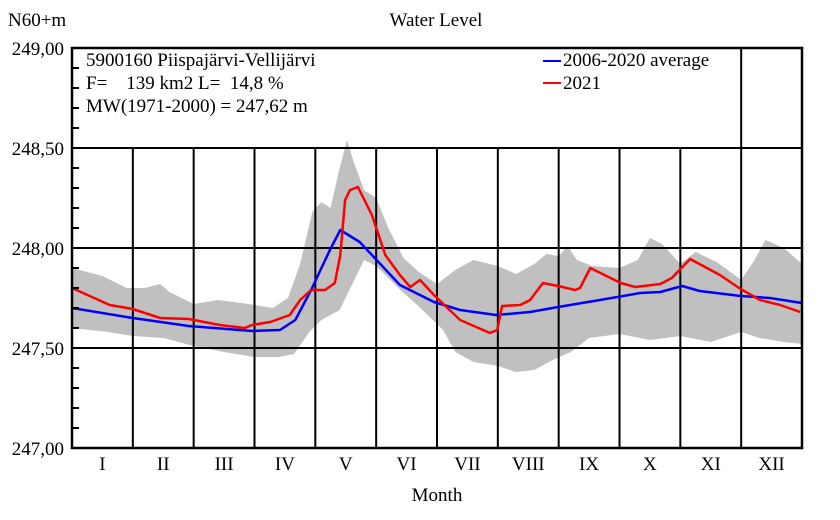 The height and width of the screenshot is (520, 840). What do you see at coordinates (37, 20) in the screenshot?
I see `y-axis-unit-label: N60+m` at bounding box center [37, 20].